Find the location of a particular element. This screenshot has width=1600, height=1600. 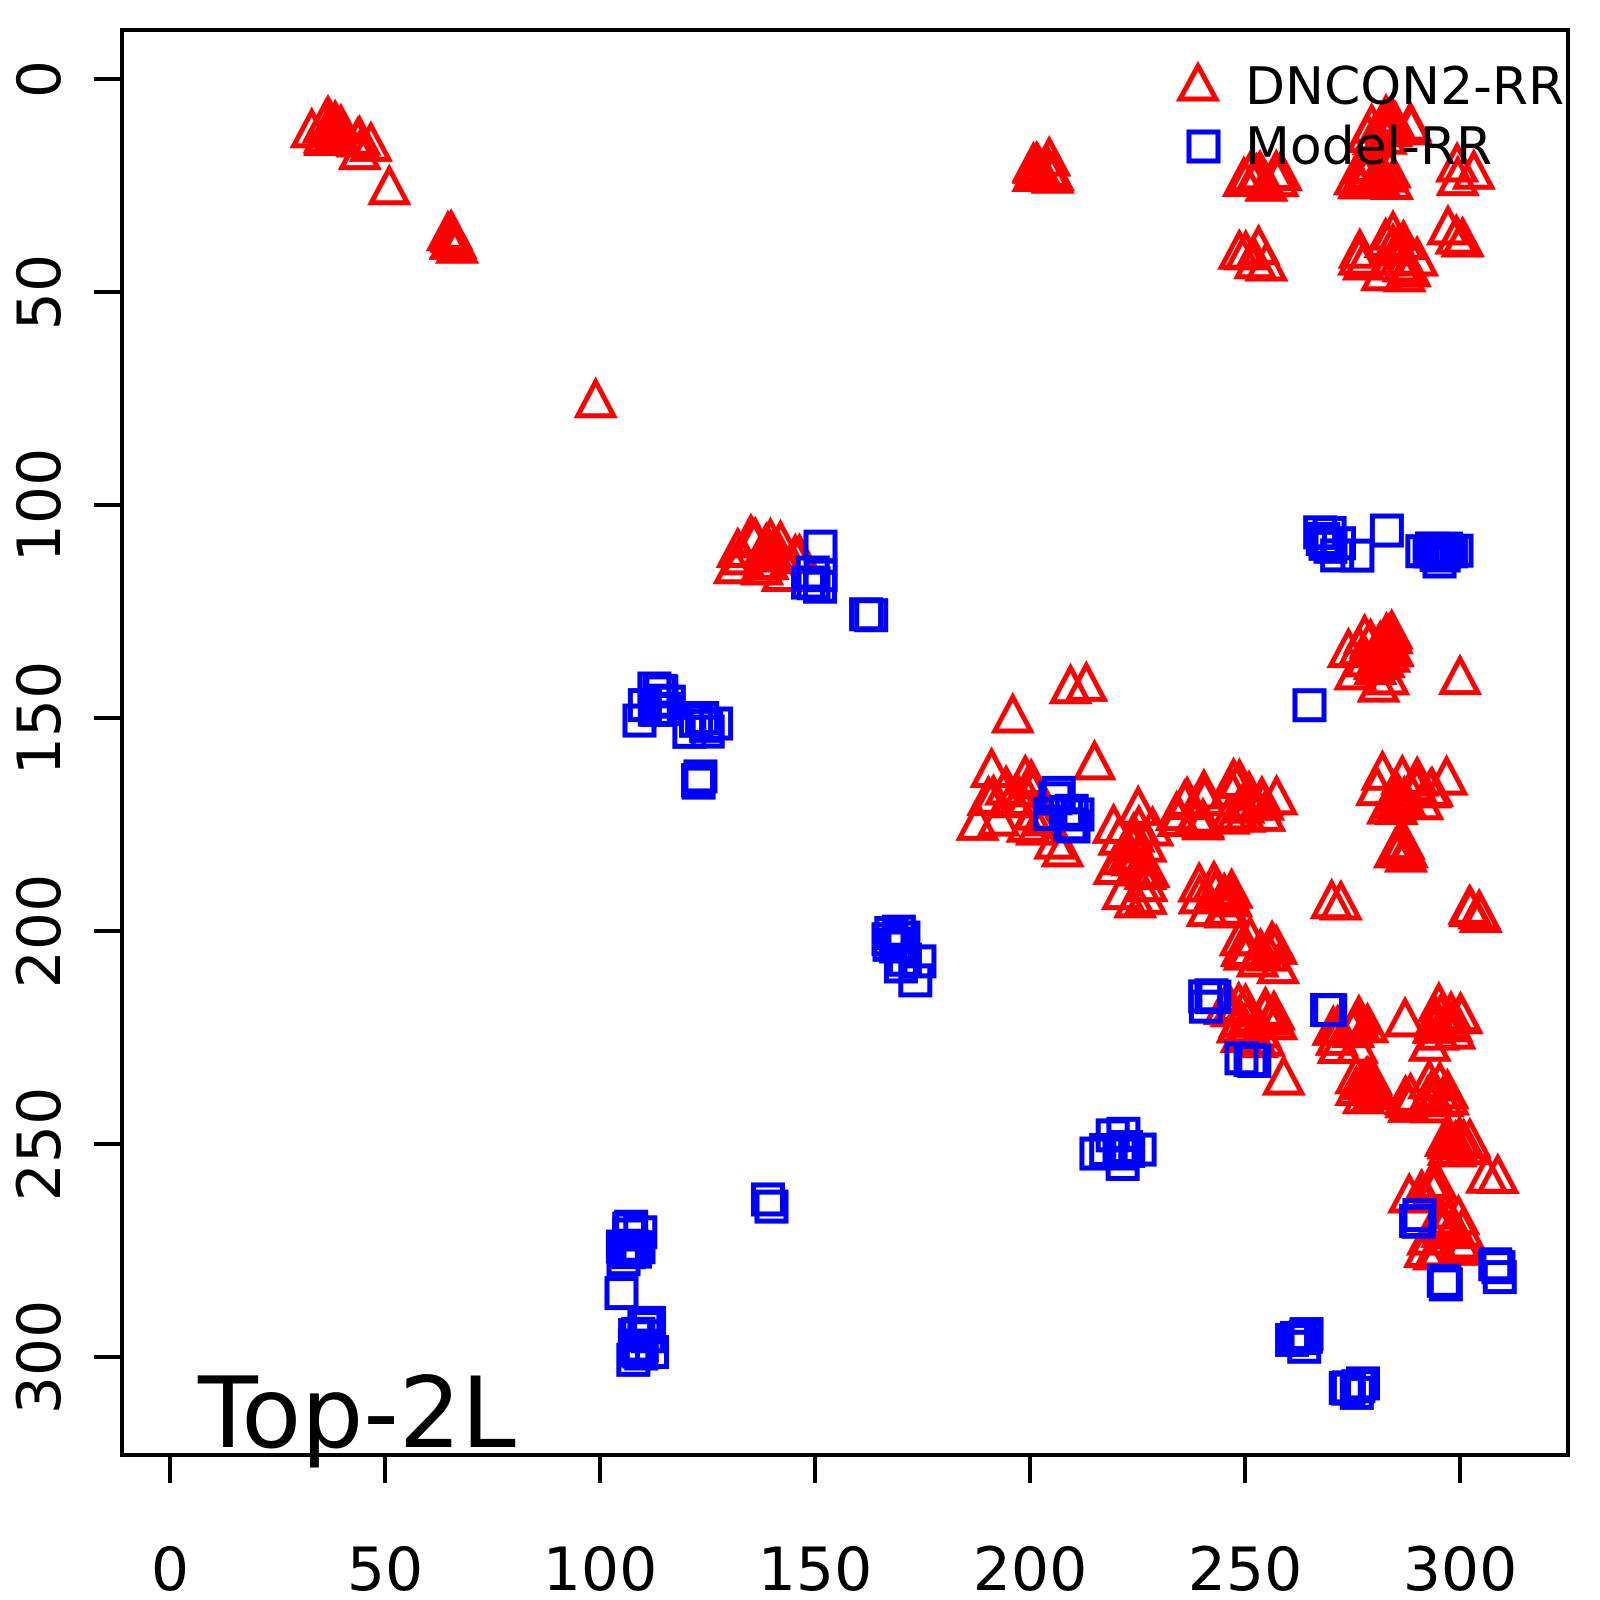

x-tick-label: 50 is located at coordinates (385, 1567).